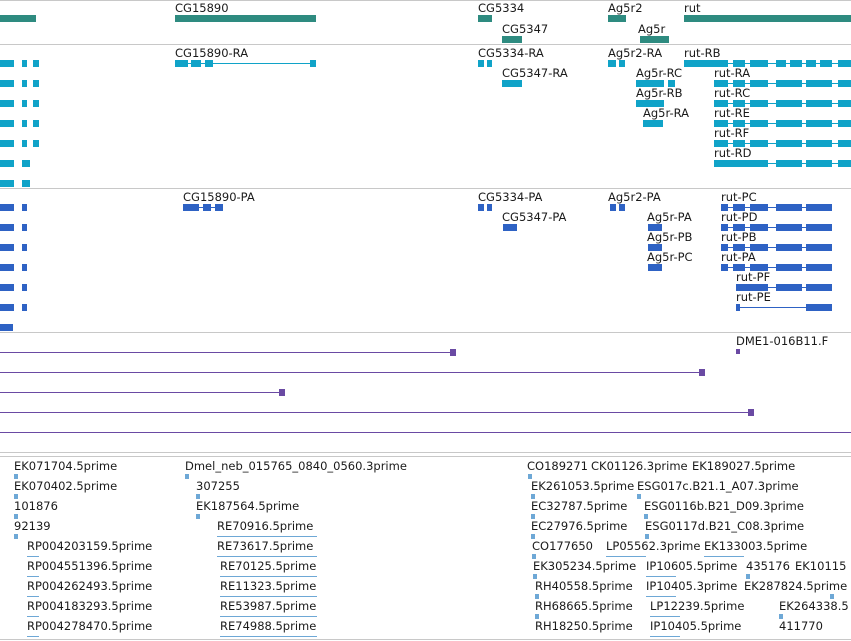 The image size is (851, 641). I want to click on est-label: Dmel_neb_015765_0840_0560.3prime, so click(296, 466).